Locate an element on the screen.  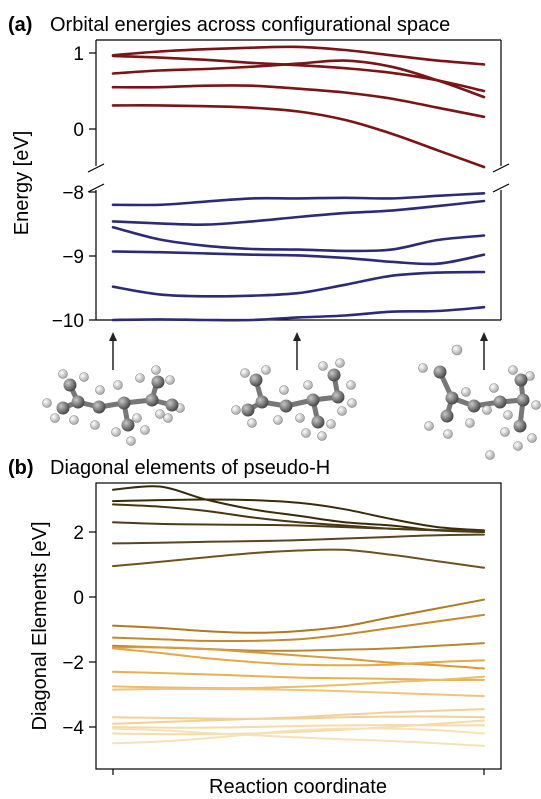
panel-b-ylabel: Diagonal Elements [eV] is located at coordinates (40, 625).